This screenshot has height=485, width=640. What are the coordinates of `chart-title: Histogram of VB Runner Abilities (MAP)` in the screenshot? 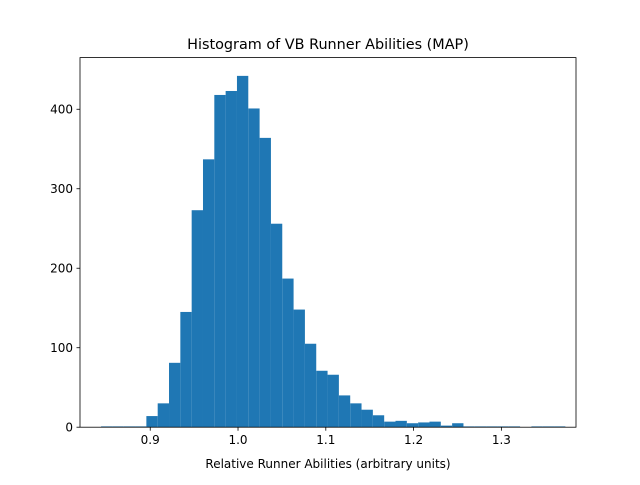 It's located at (328, 45).